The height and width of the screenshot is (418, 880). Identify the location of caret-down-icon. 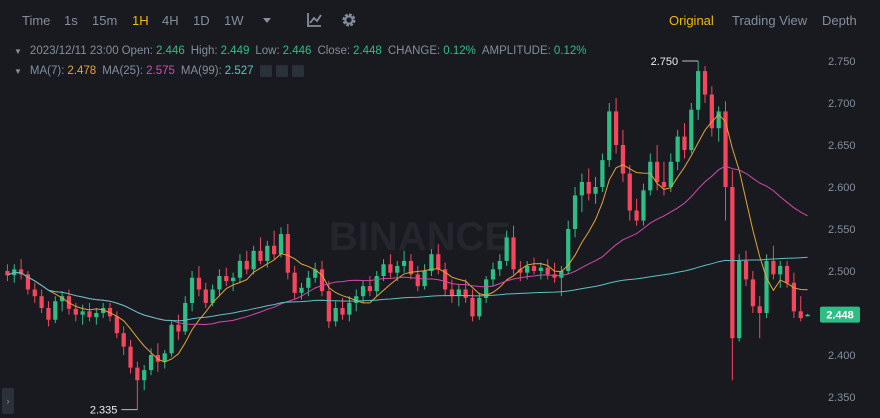
(267, 20).